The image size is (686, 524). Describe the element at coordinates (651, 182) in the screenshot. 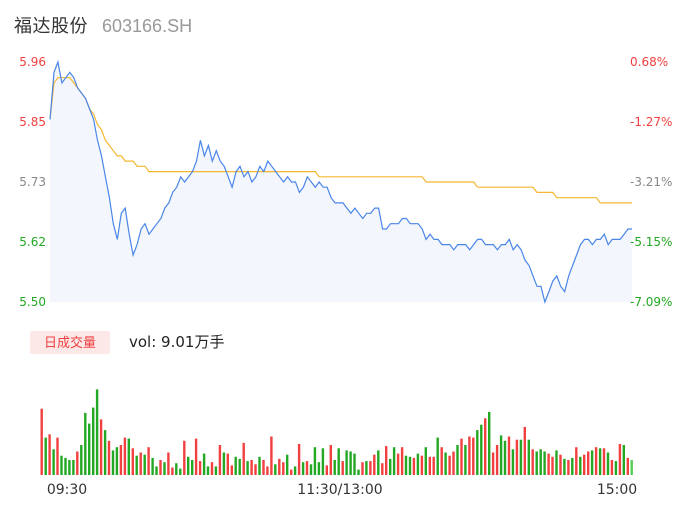

I see `y-right-tick-label: -3.21%` at that location.